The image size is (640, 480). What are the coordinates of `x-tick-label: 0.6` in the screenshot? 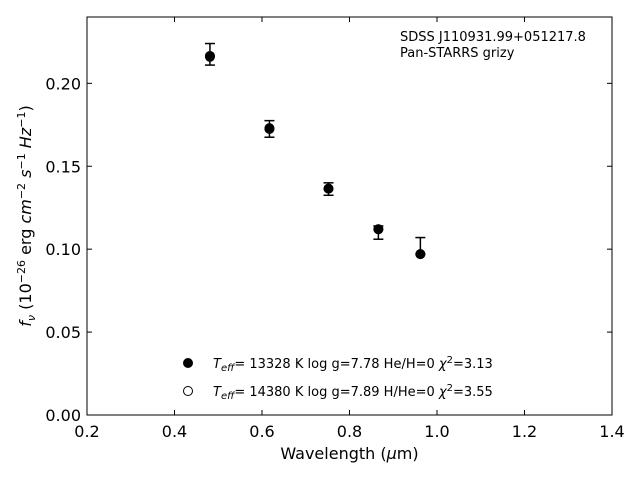 It's located at (261, 431).